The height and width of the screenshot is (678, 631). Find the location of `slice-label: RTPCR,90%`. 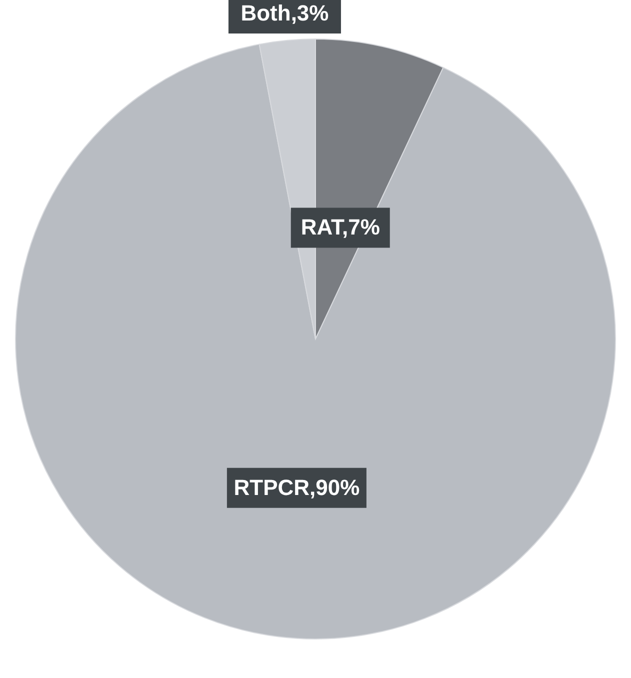

slice-label: RTPCR,90% is located at coordinates (297, 487).